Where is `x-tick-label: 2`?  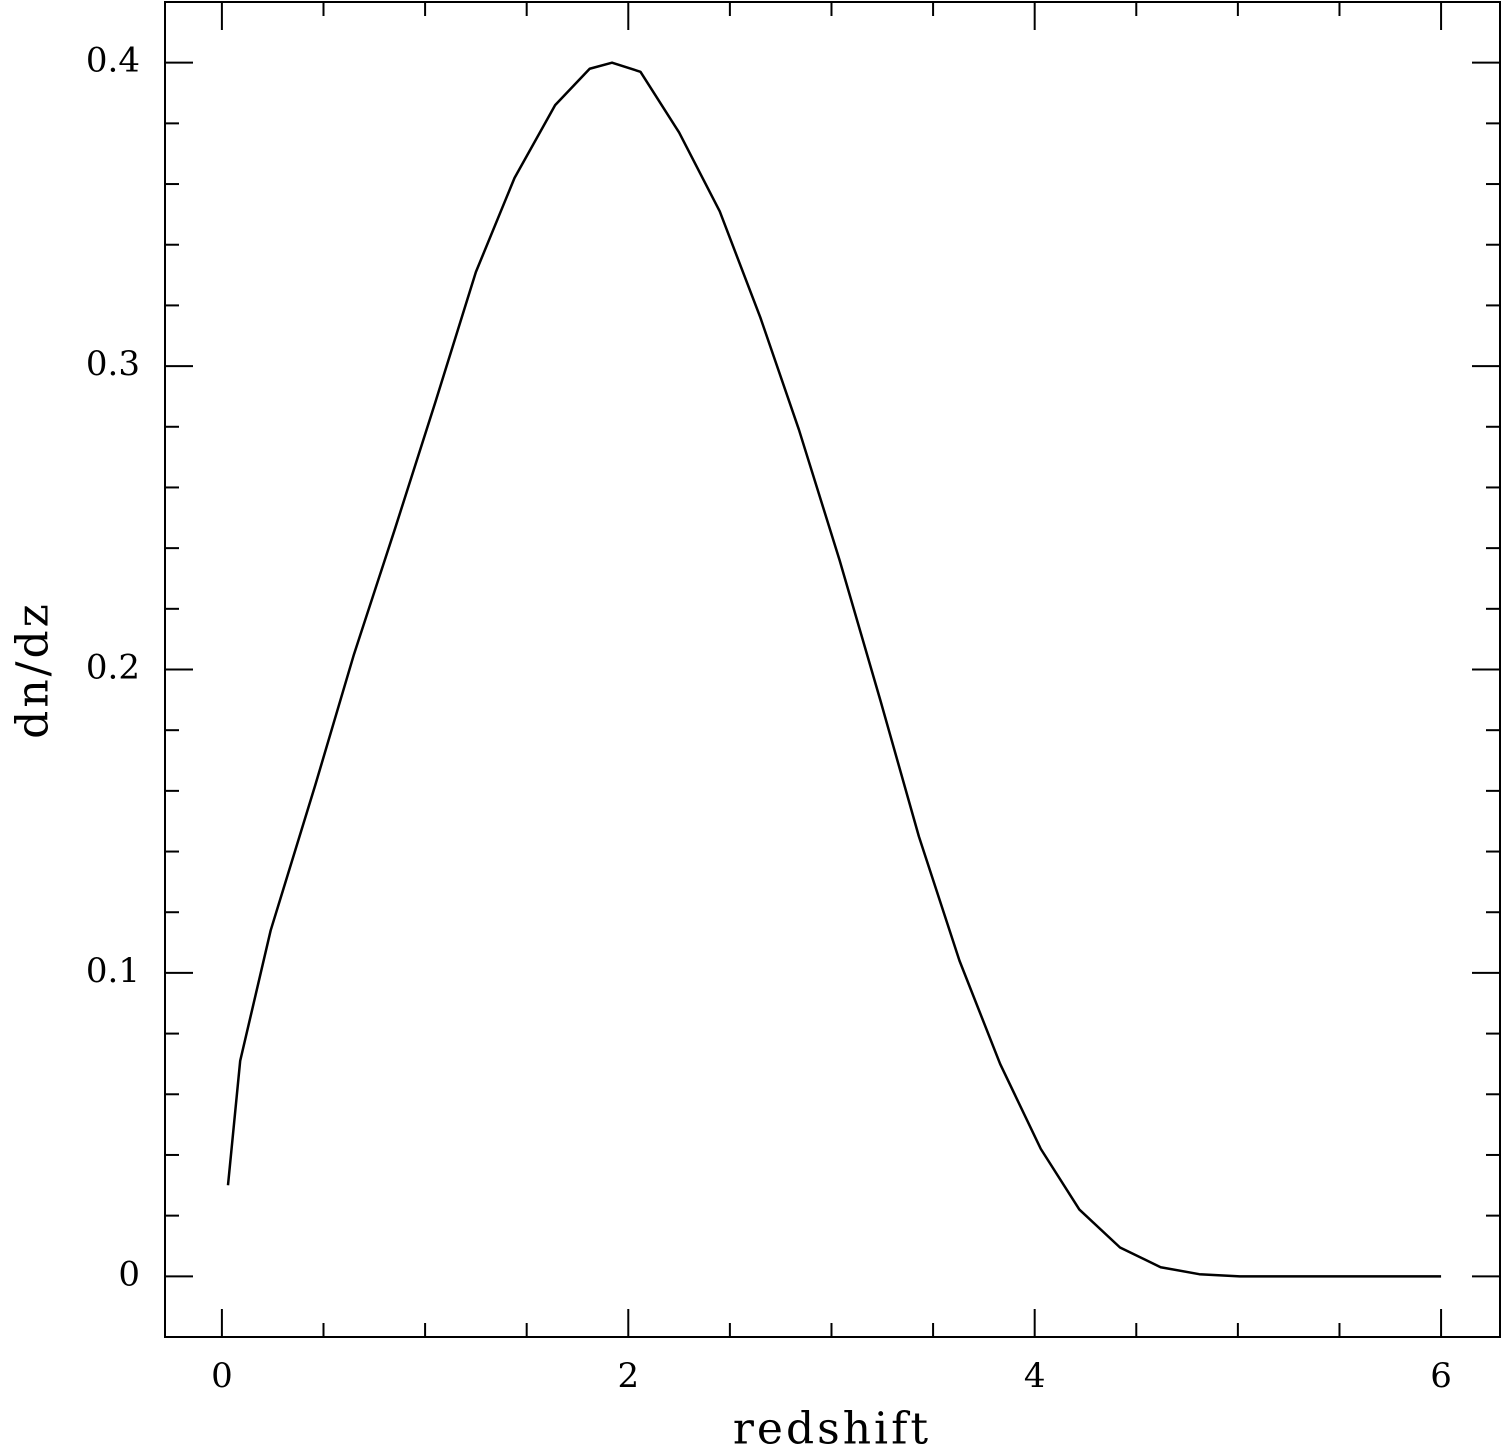 x-tick-label: 2 is located at coordinates (628, 1376).